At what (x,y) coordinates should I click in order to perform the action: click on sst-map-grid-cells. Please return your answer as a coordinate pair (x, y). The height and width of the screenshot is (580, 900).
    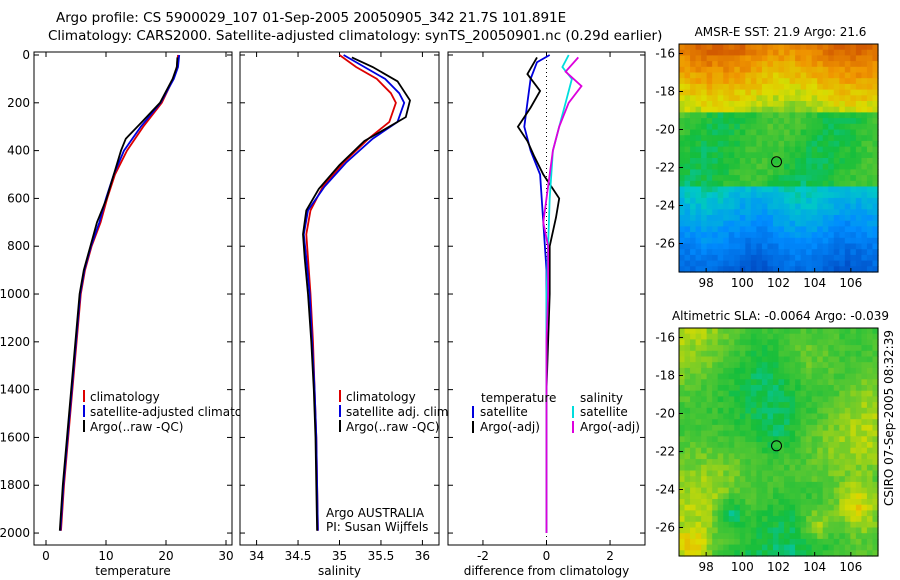
    Looking at the image, I should click on (779, 158).